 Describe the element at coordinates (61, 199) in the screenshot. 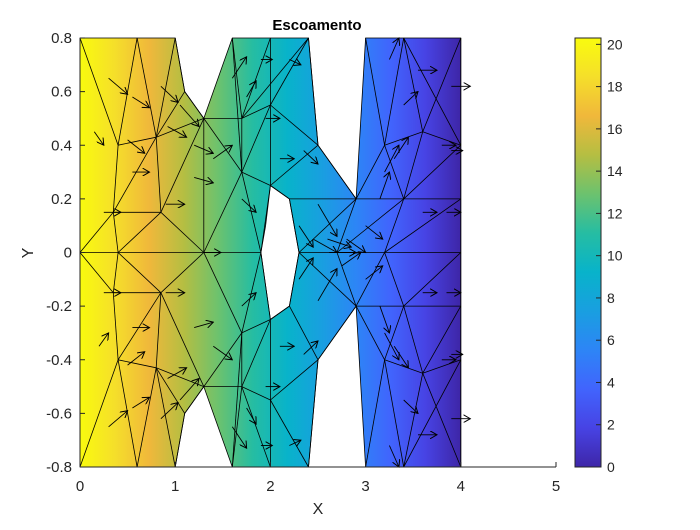

I see `y-tick-label: 0.2` at that location.